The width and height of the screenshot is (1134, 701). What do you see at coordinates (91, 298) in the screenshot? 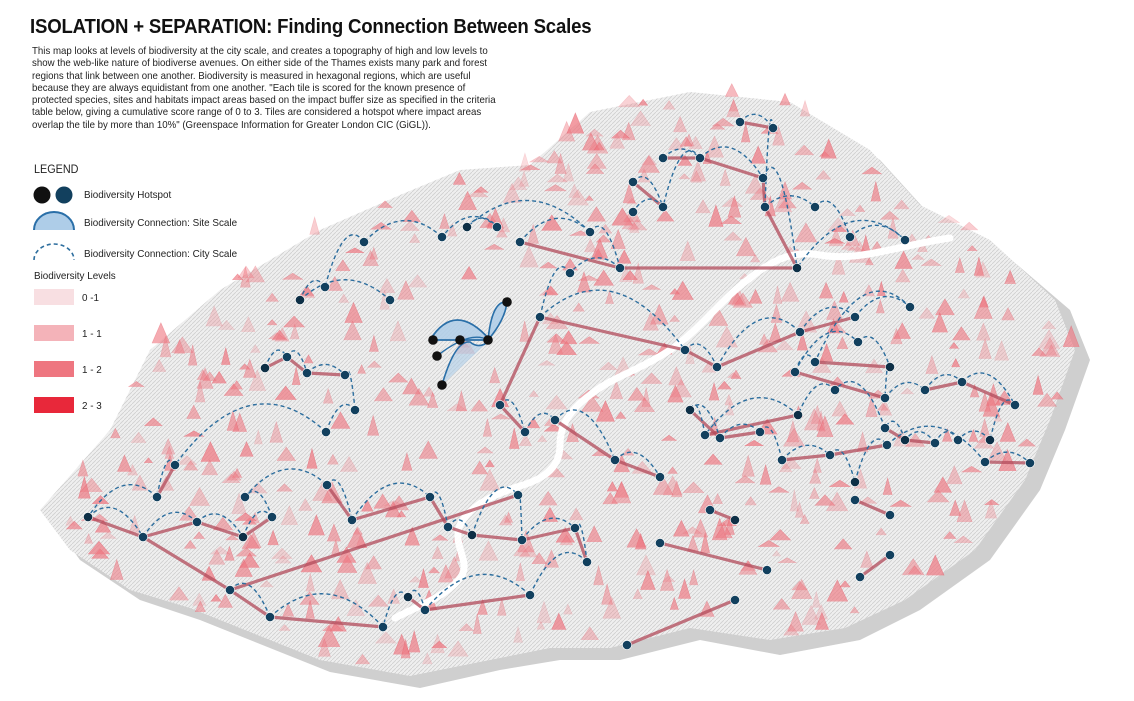
I see `level-label-0: 0 -1` at bounding box center [91, 298].